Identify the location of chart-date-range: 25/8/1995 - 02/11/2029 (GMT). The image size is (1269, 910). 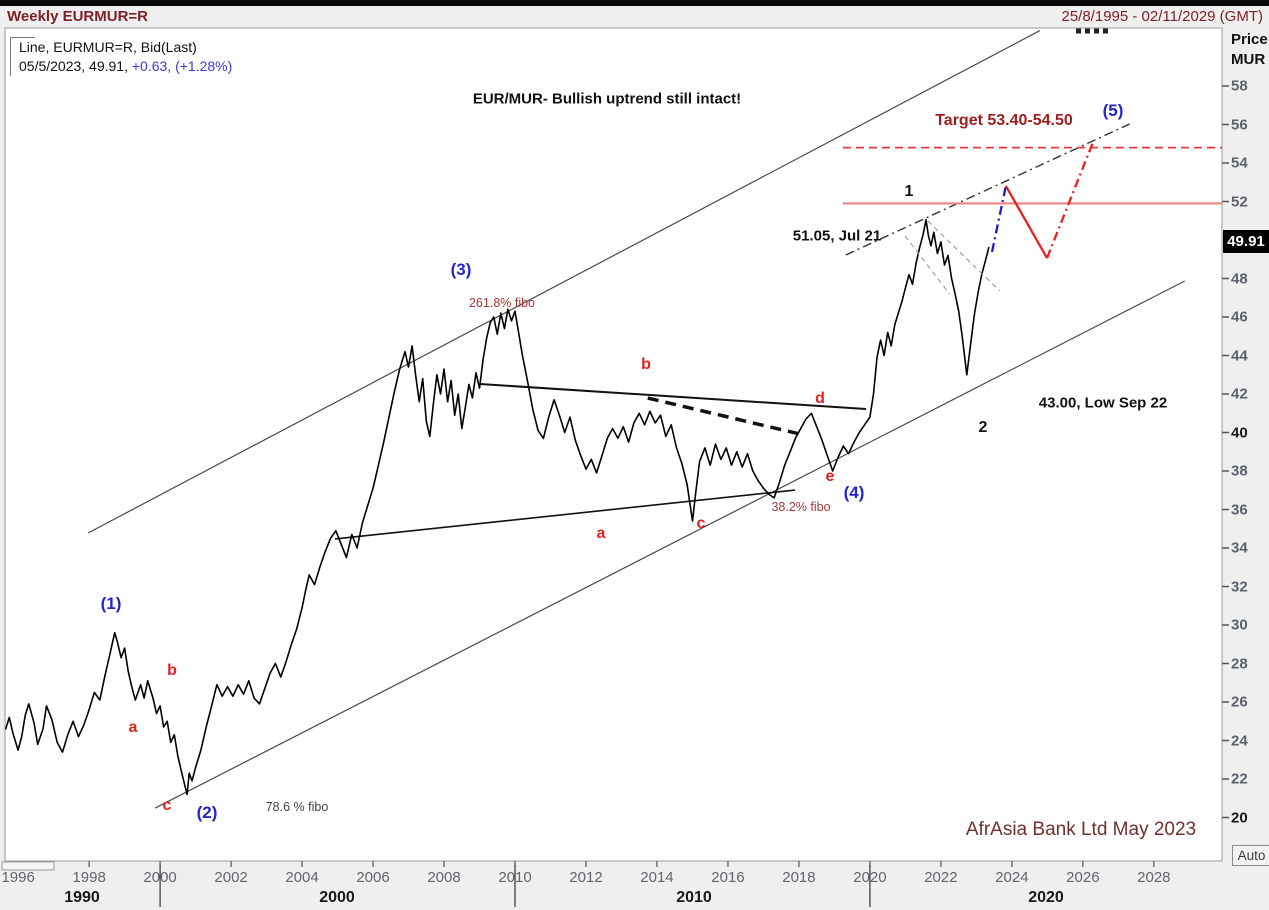
(1162, 16).